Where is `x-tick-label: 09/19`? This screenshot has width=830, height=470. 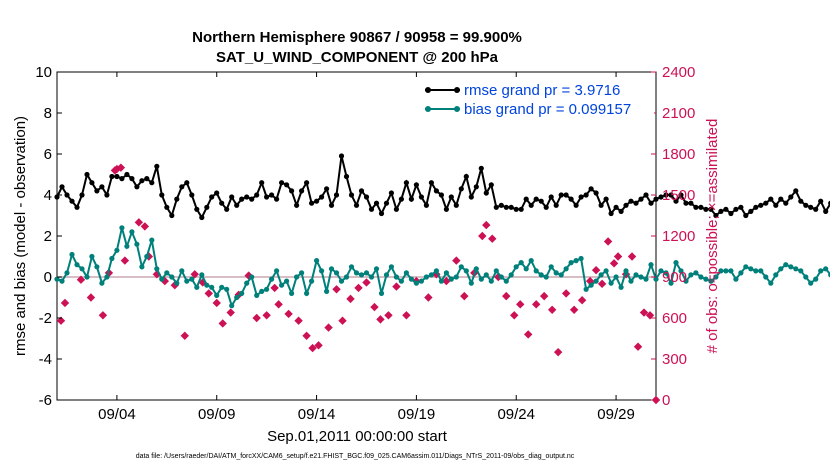 x-tick-label: 09/19 is located at coordinates (417, 414).